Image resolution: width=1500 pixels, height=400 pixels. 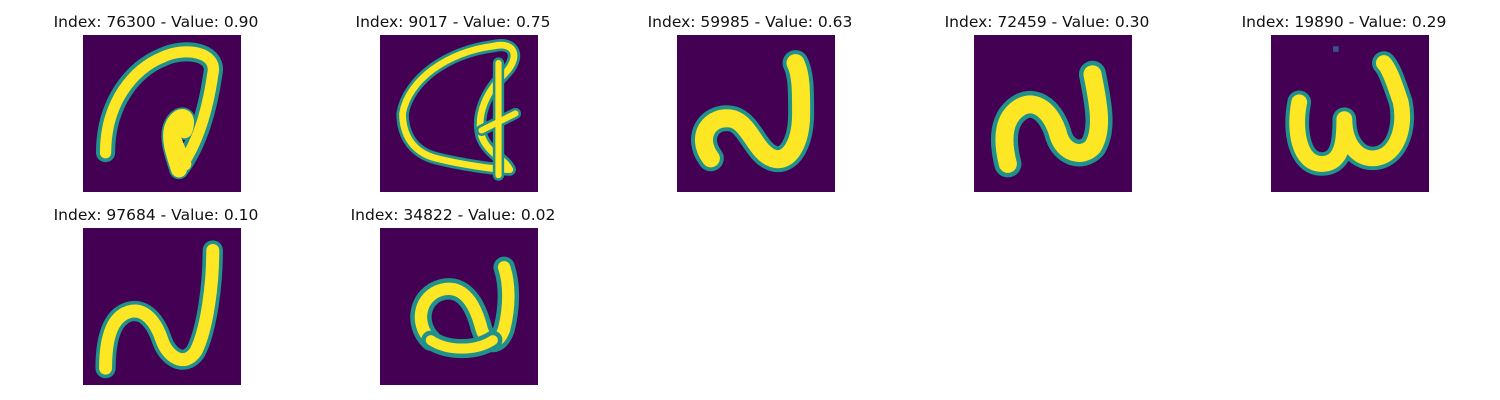 I want to click on tile-title: Index: 59985 - Value: 0.63, so click(x=750, y=22).